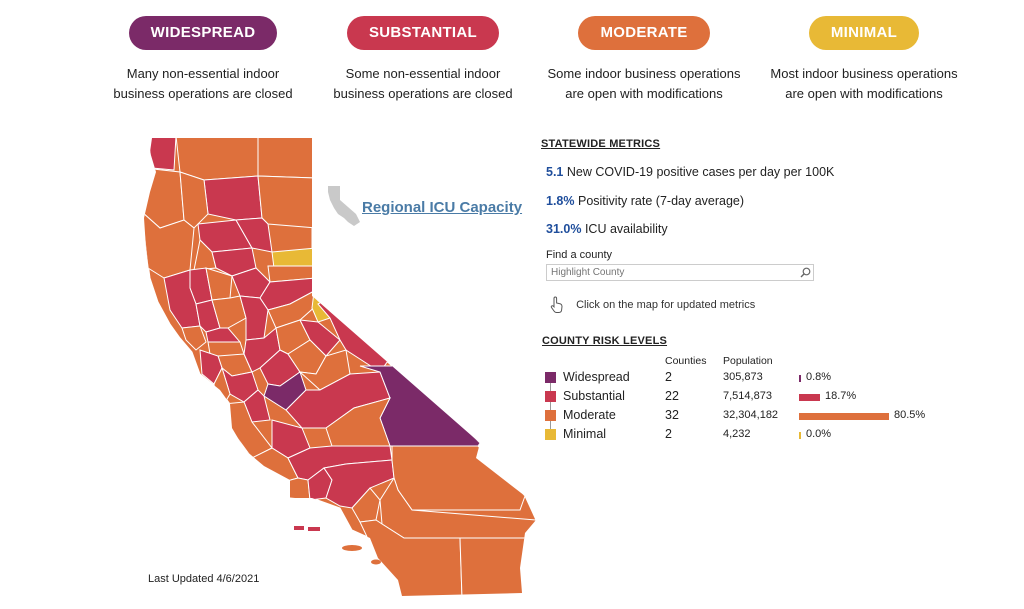 This screenshot has height=609, width=1024. I want to click on risk-population: 305,873, so click(743, 377).